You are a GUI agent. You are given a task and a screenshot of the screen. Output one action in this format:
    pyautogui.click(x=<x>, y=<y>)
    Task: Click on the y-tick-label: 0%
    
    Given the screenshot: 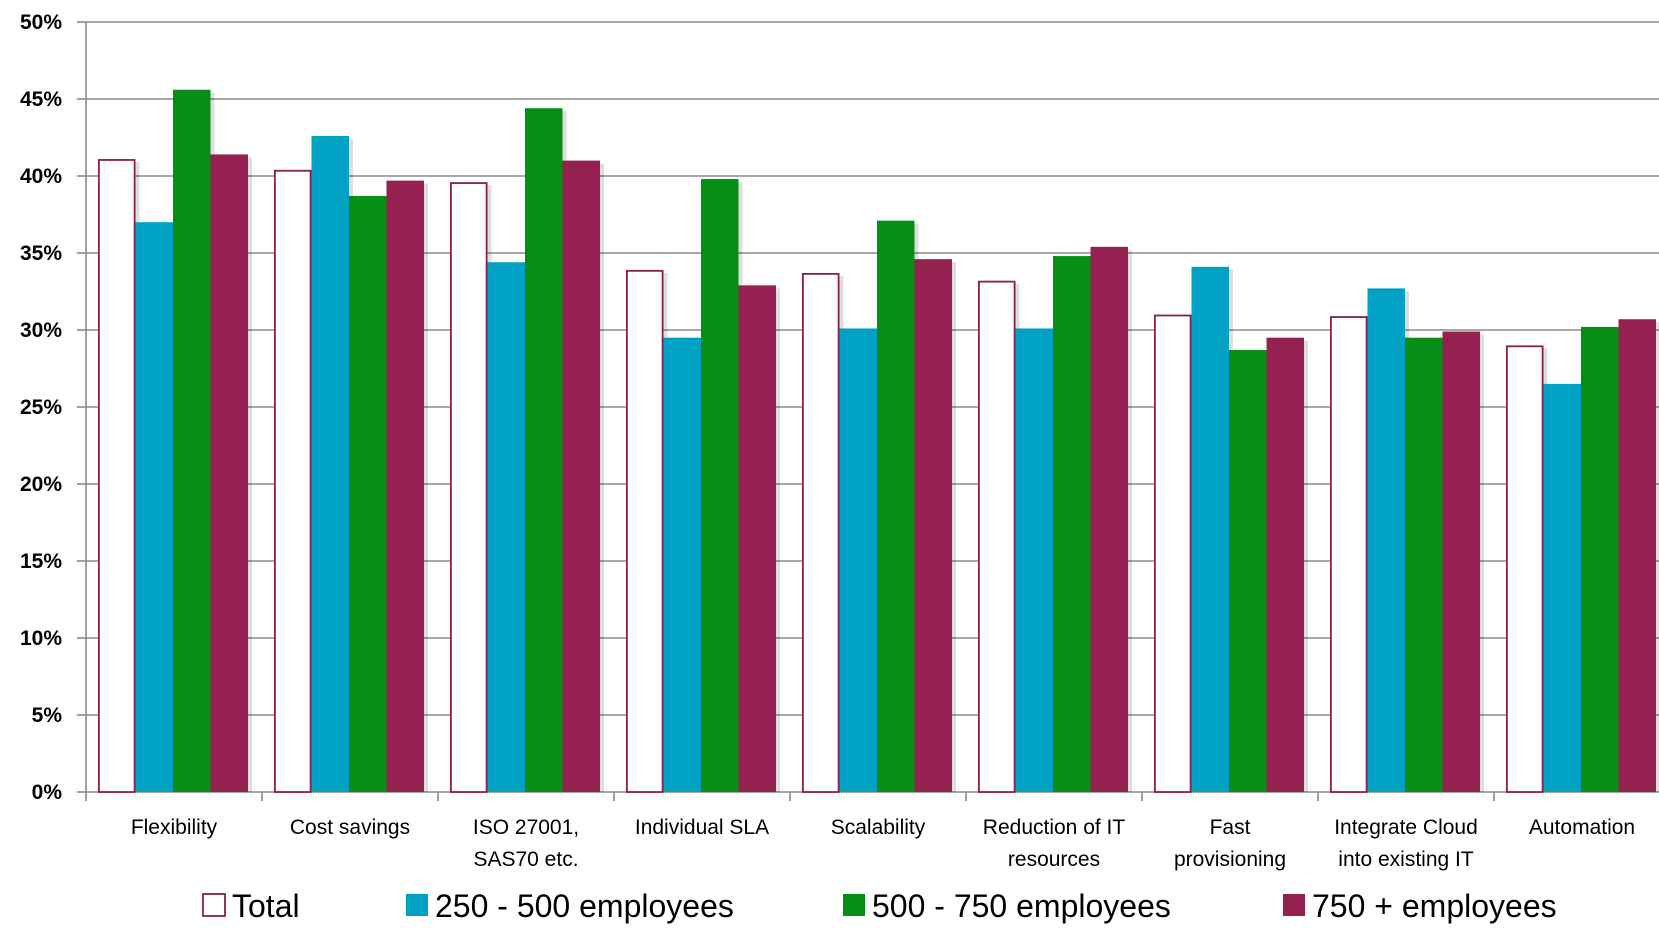 What is the action you would take?
    pyautogui.click(x=47, y=792)
    